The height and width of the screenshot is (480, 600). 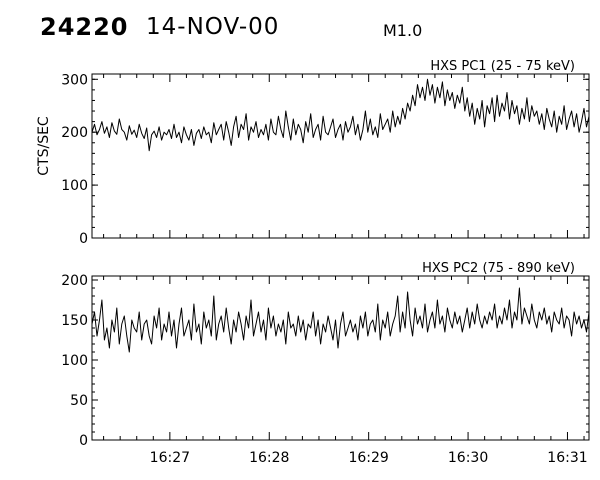 What do you see at coordinates (44, 146) in the screenshot?
I see `panel1-ylabel: CTS/SEC` at bounding box center [44, 146].